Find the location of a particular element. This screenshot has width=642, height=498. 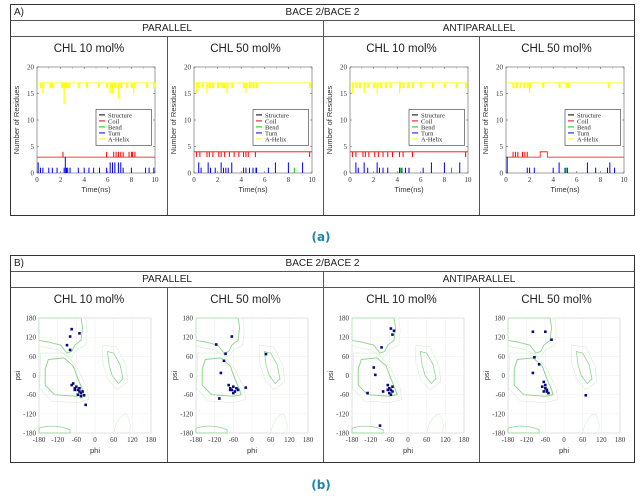

x-tick-label: -60 is located at coordinates (390, 440).